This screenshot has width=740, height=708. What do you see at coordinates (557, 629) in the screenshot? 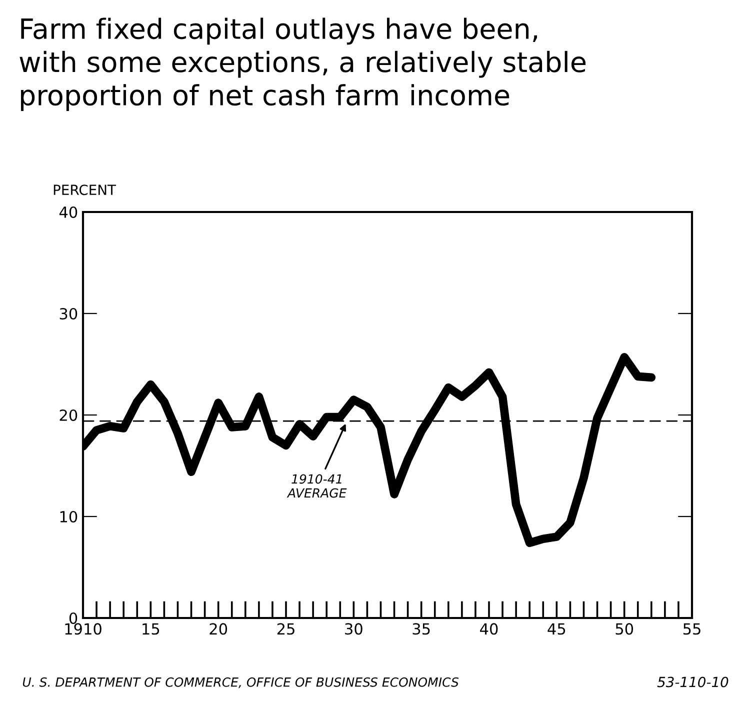
I see `x-tick-label: 45` at bounding box center [557, 629].